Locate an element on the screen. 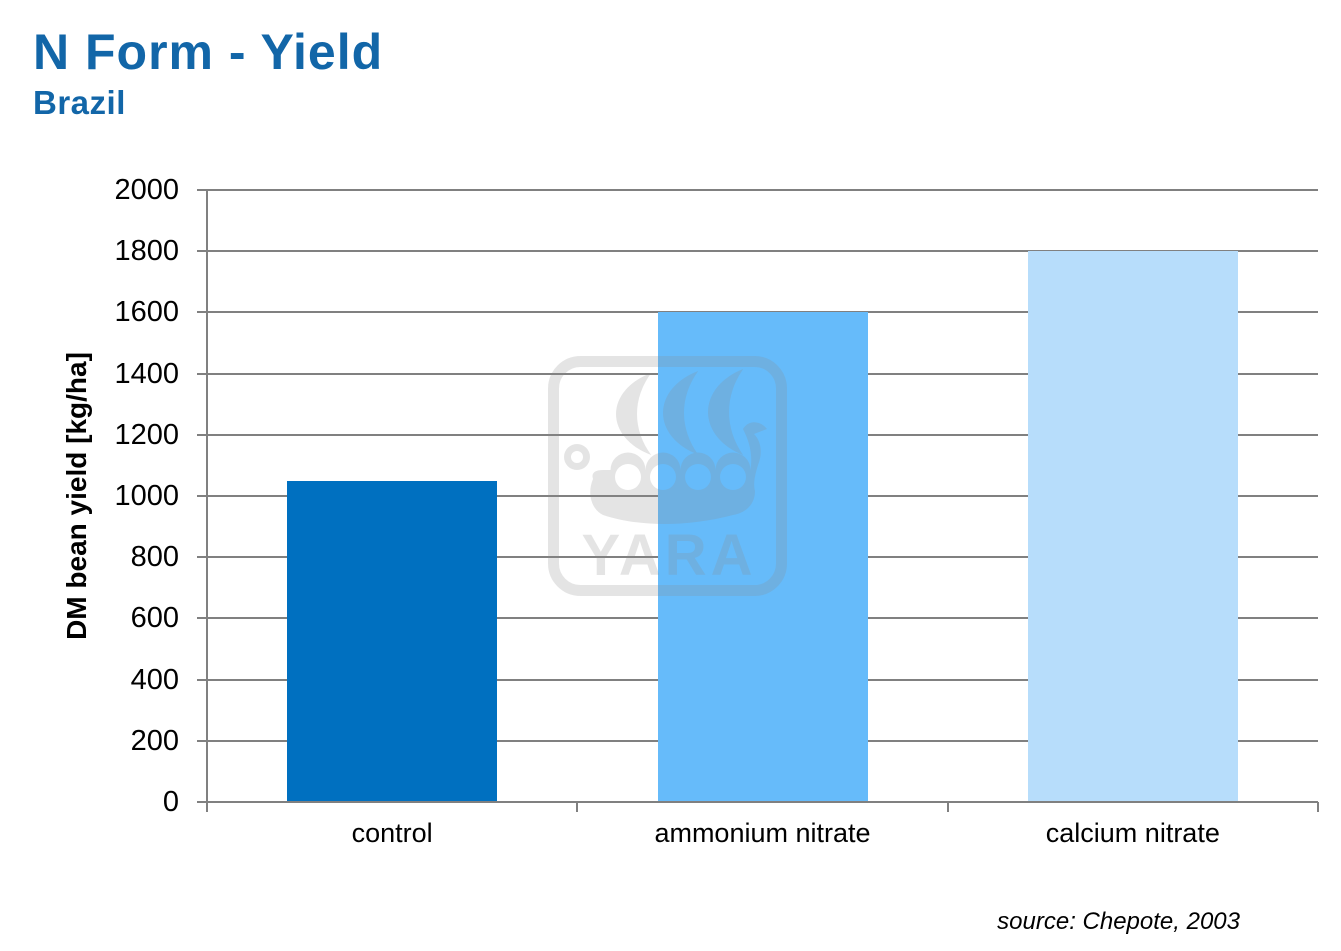 Image resolution: width=1341 pixels, height=951 pixels. bar-ammonium-nitrate is located at coordinates (762, 557).